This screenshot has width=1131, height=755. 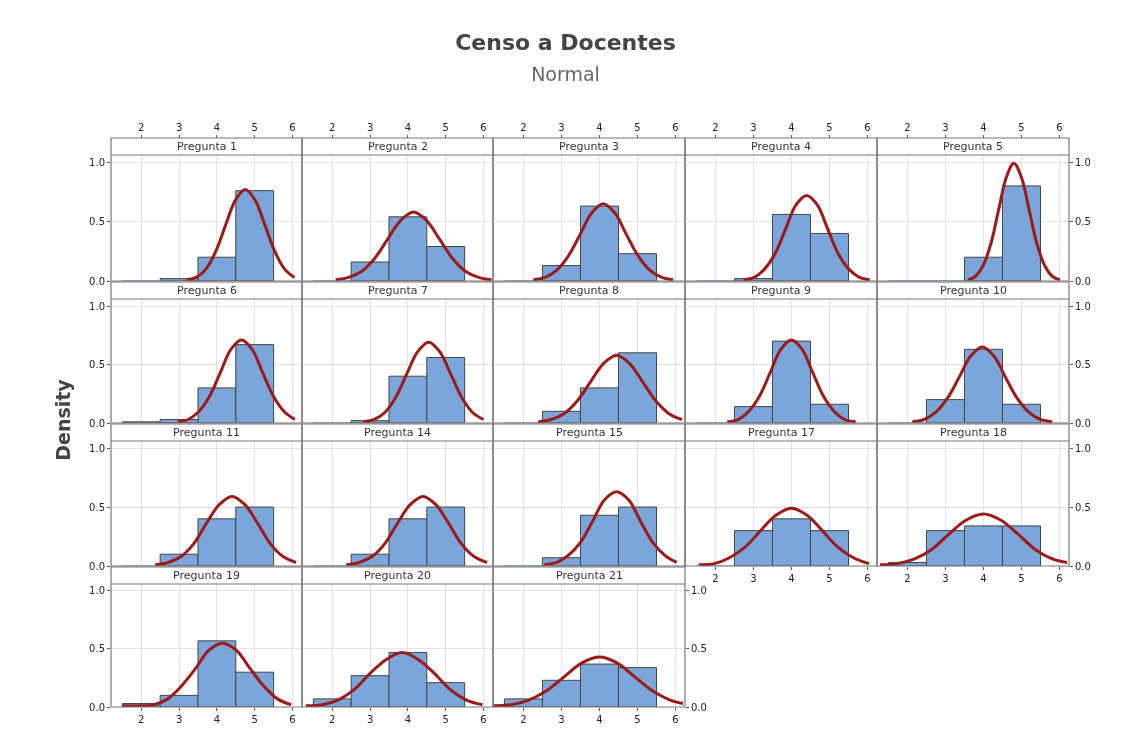 What do you see at coordinates (589, 432) in the screenshot?
I see `chart-title: Pregunta 15` at bounding box center [589, 432].